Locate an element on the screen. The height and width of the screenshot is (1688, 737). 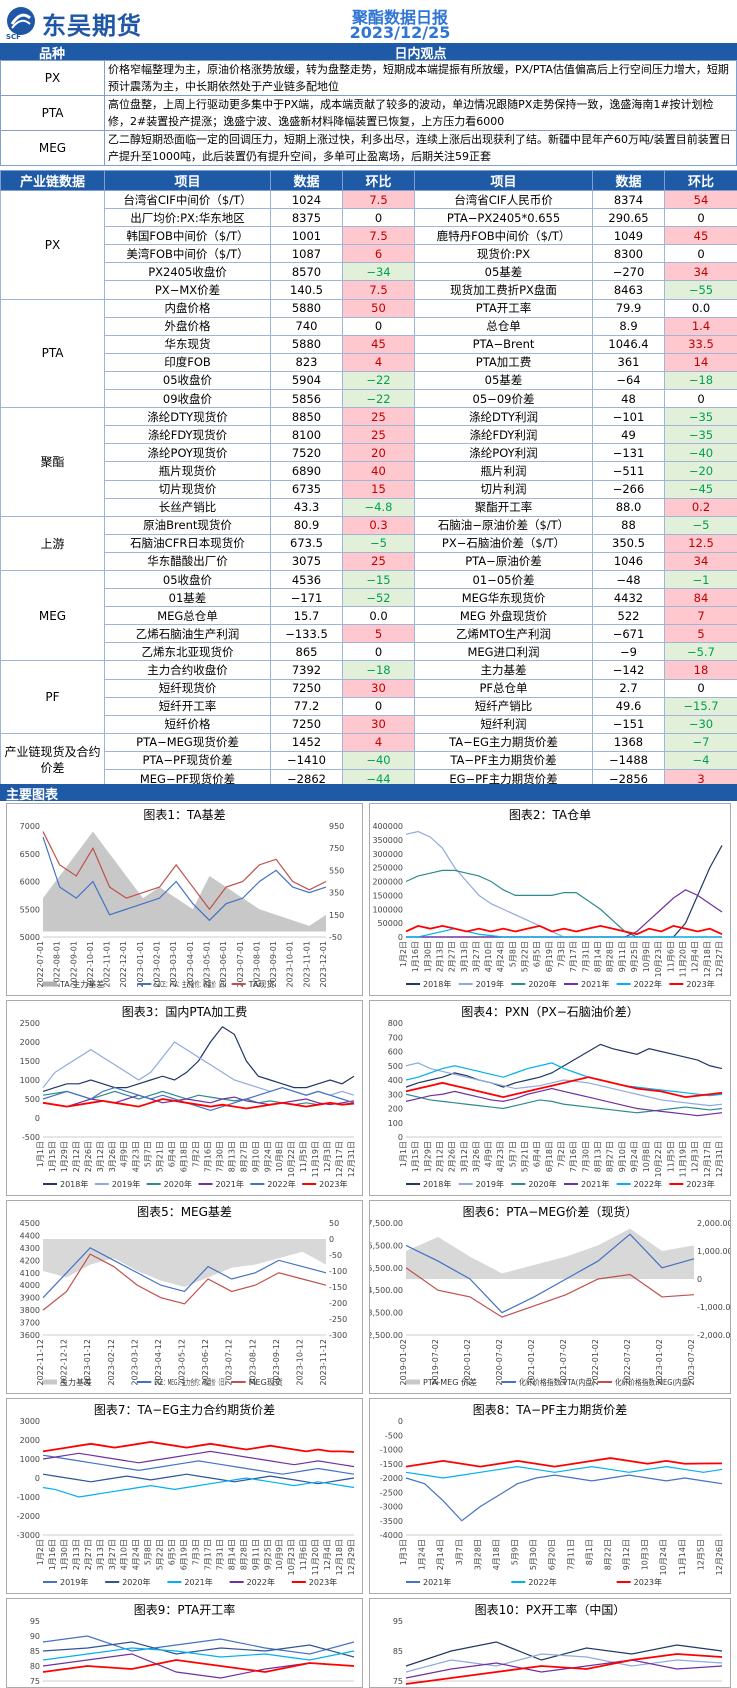
item-cell: 涤纶DTY现货价 is located at coordinates (188, 417).